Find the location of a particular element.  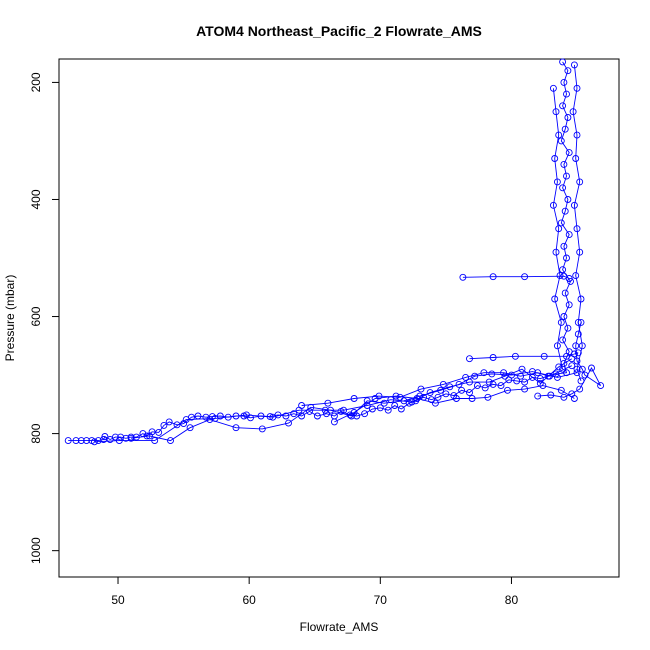

y-tick-label: 200 is located at coordinates (36, 82).